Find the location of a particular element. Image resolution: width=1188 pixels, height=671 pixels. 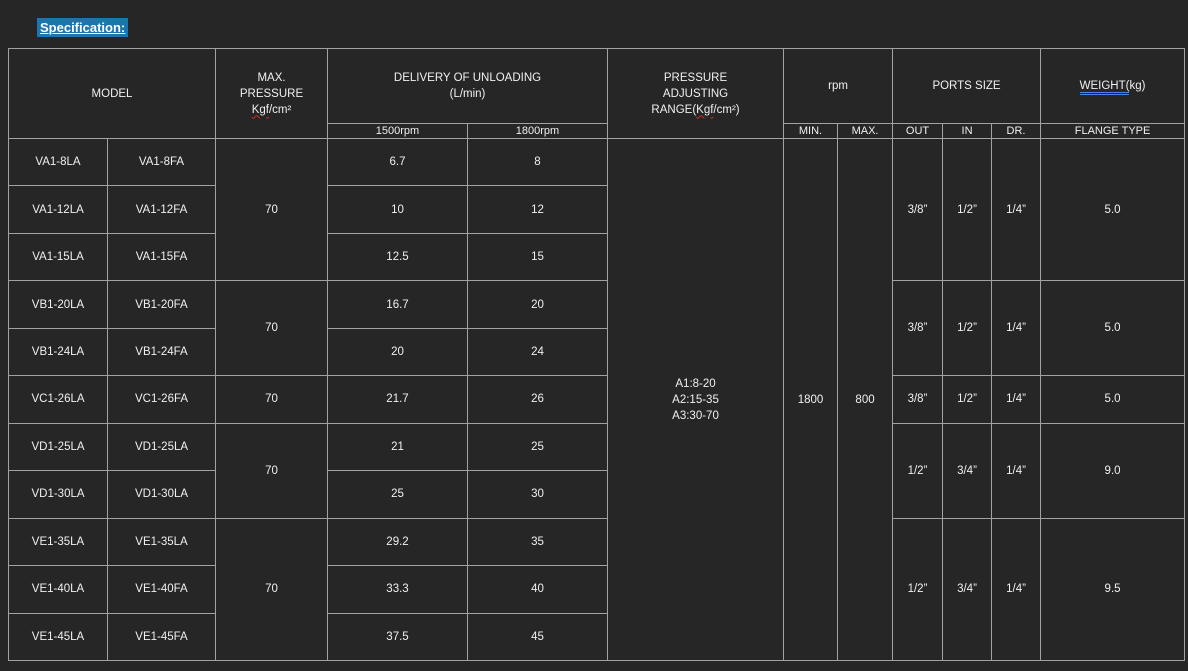

cell-model-la: VE1-35LA is located at coordinates (58, 542).